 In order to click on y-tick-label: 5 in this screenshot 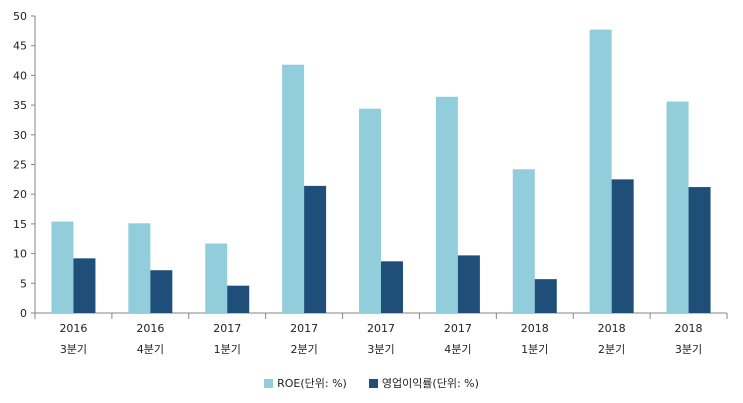, I will do `click(23, 283)`.